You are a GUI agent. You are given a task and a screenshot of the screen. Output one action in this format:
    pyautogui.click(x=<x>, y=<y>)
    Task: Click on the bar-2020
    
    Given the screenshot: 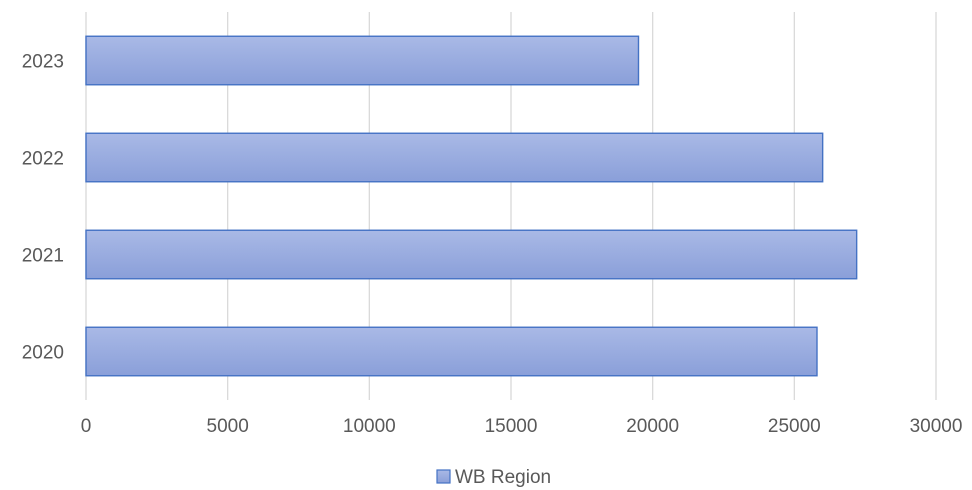 What is the action you would take?
    pyautogui.click(x=451, y=351)
    